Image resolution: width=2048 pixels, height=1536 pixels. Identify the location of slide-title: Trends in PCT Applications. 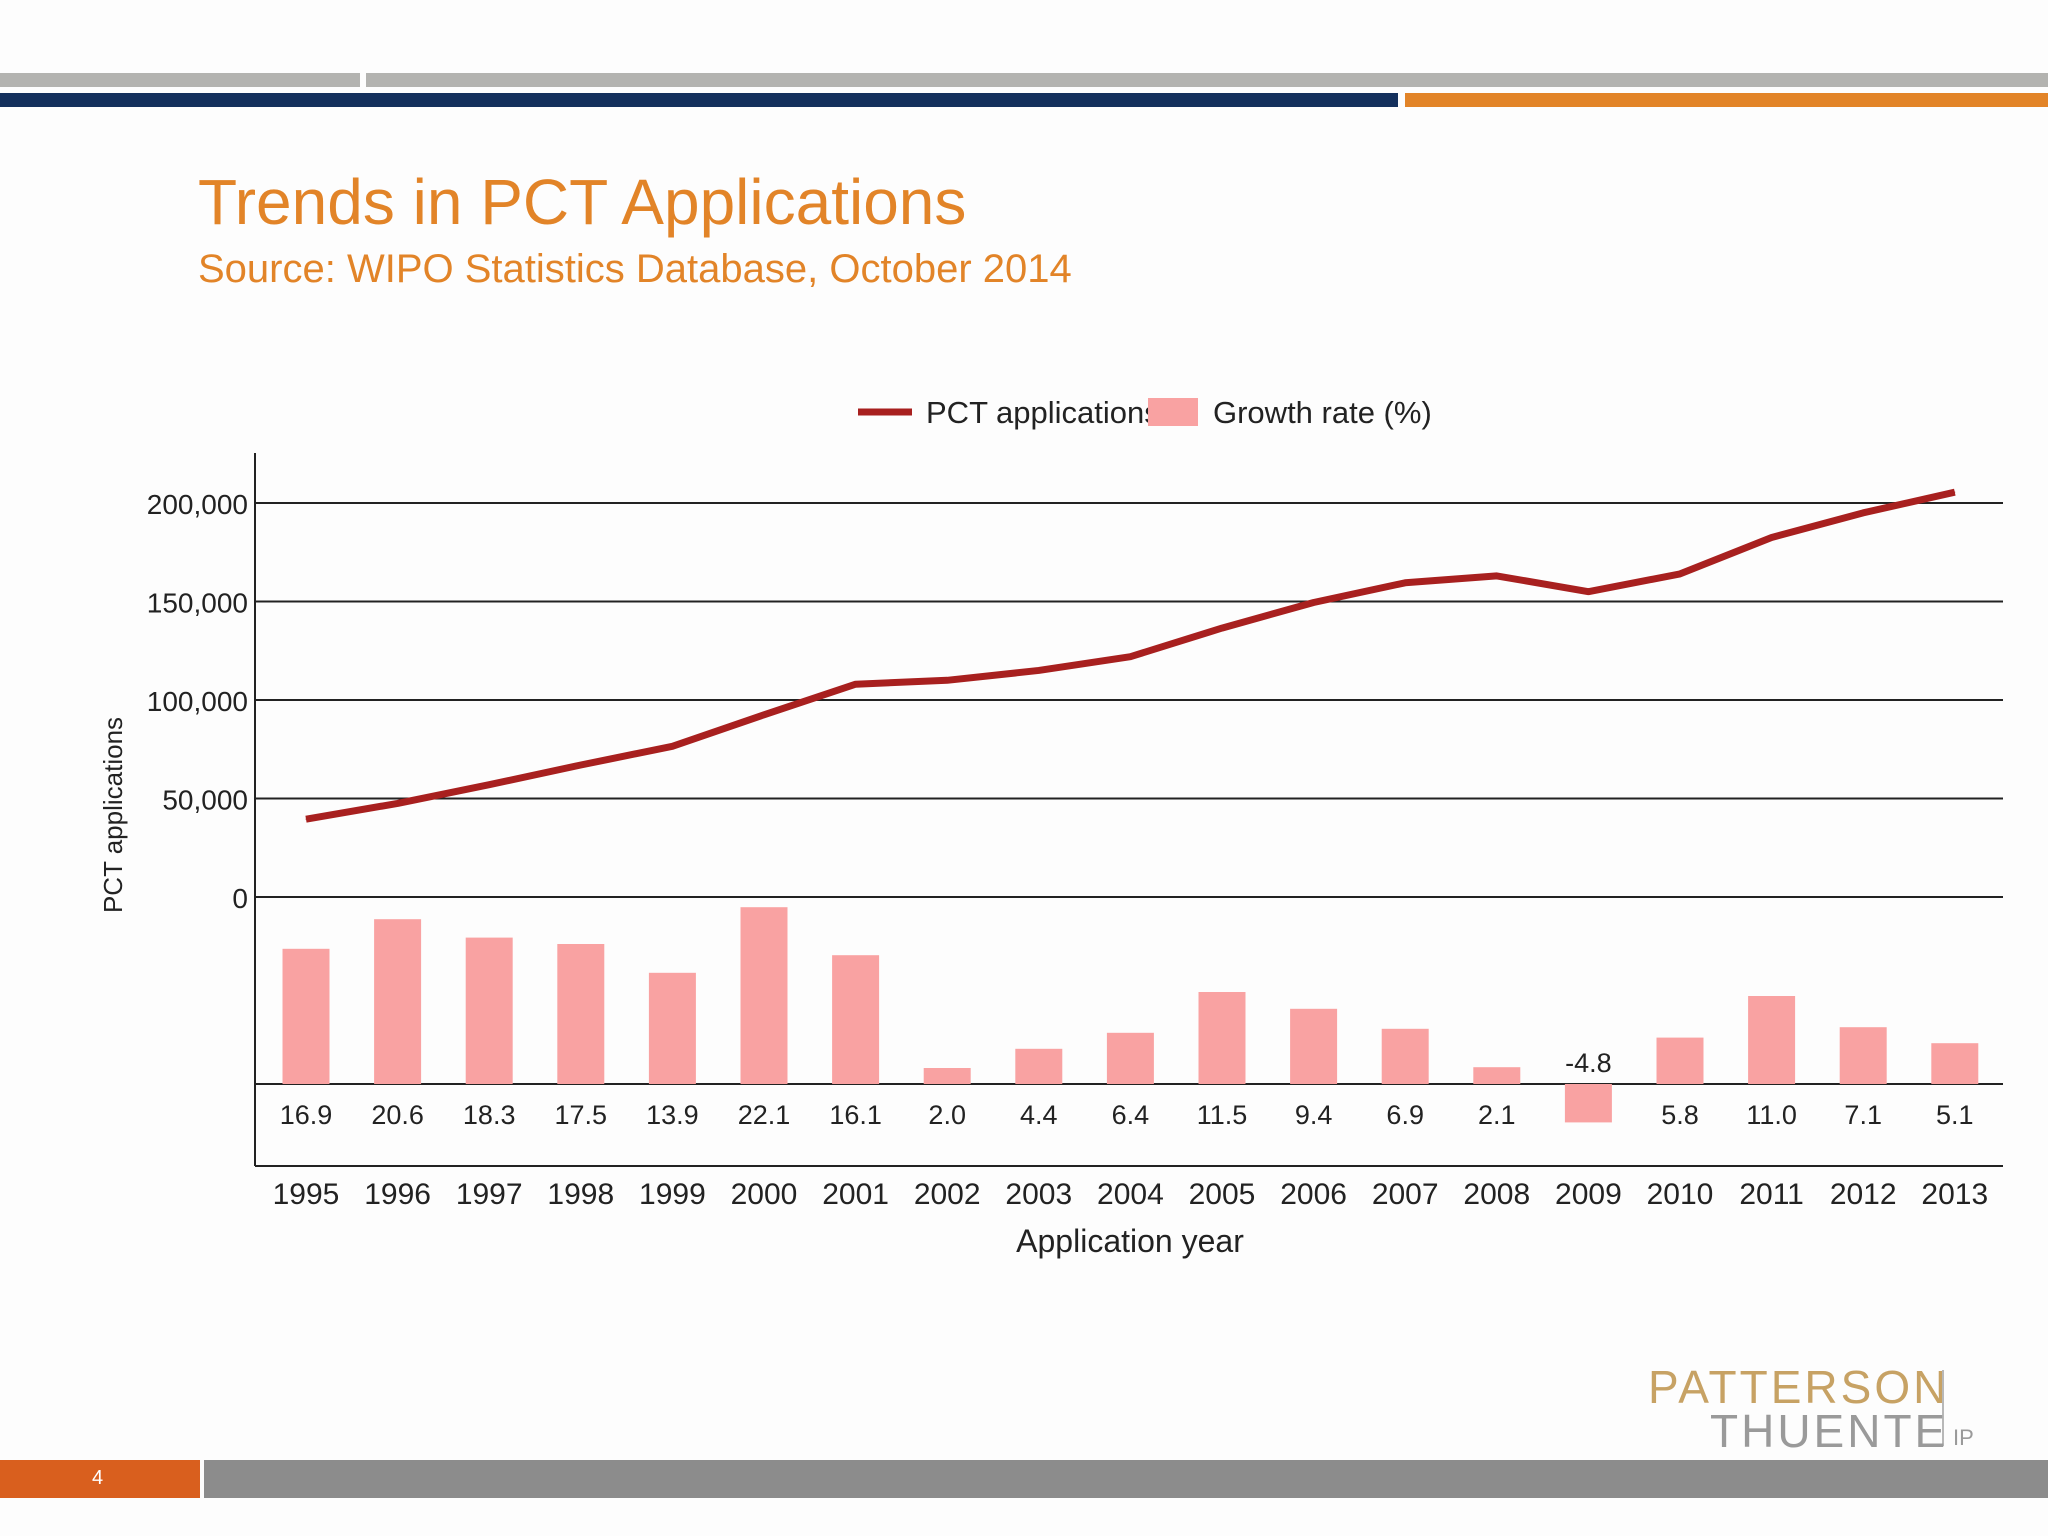
(582, 202).